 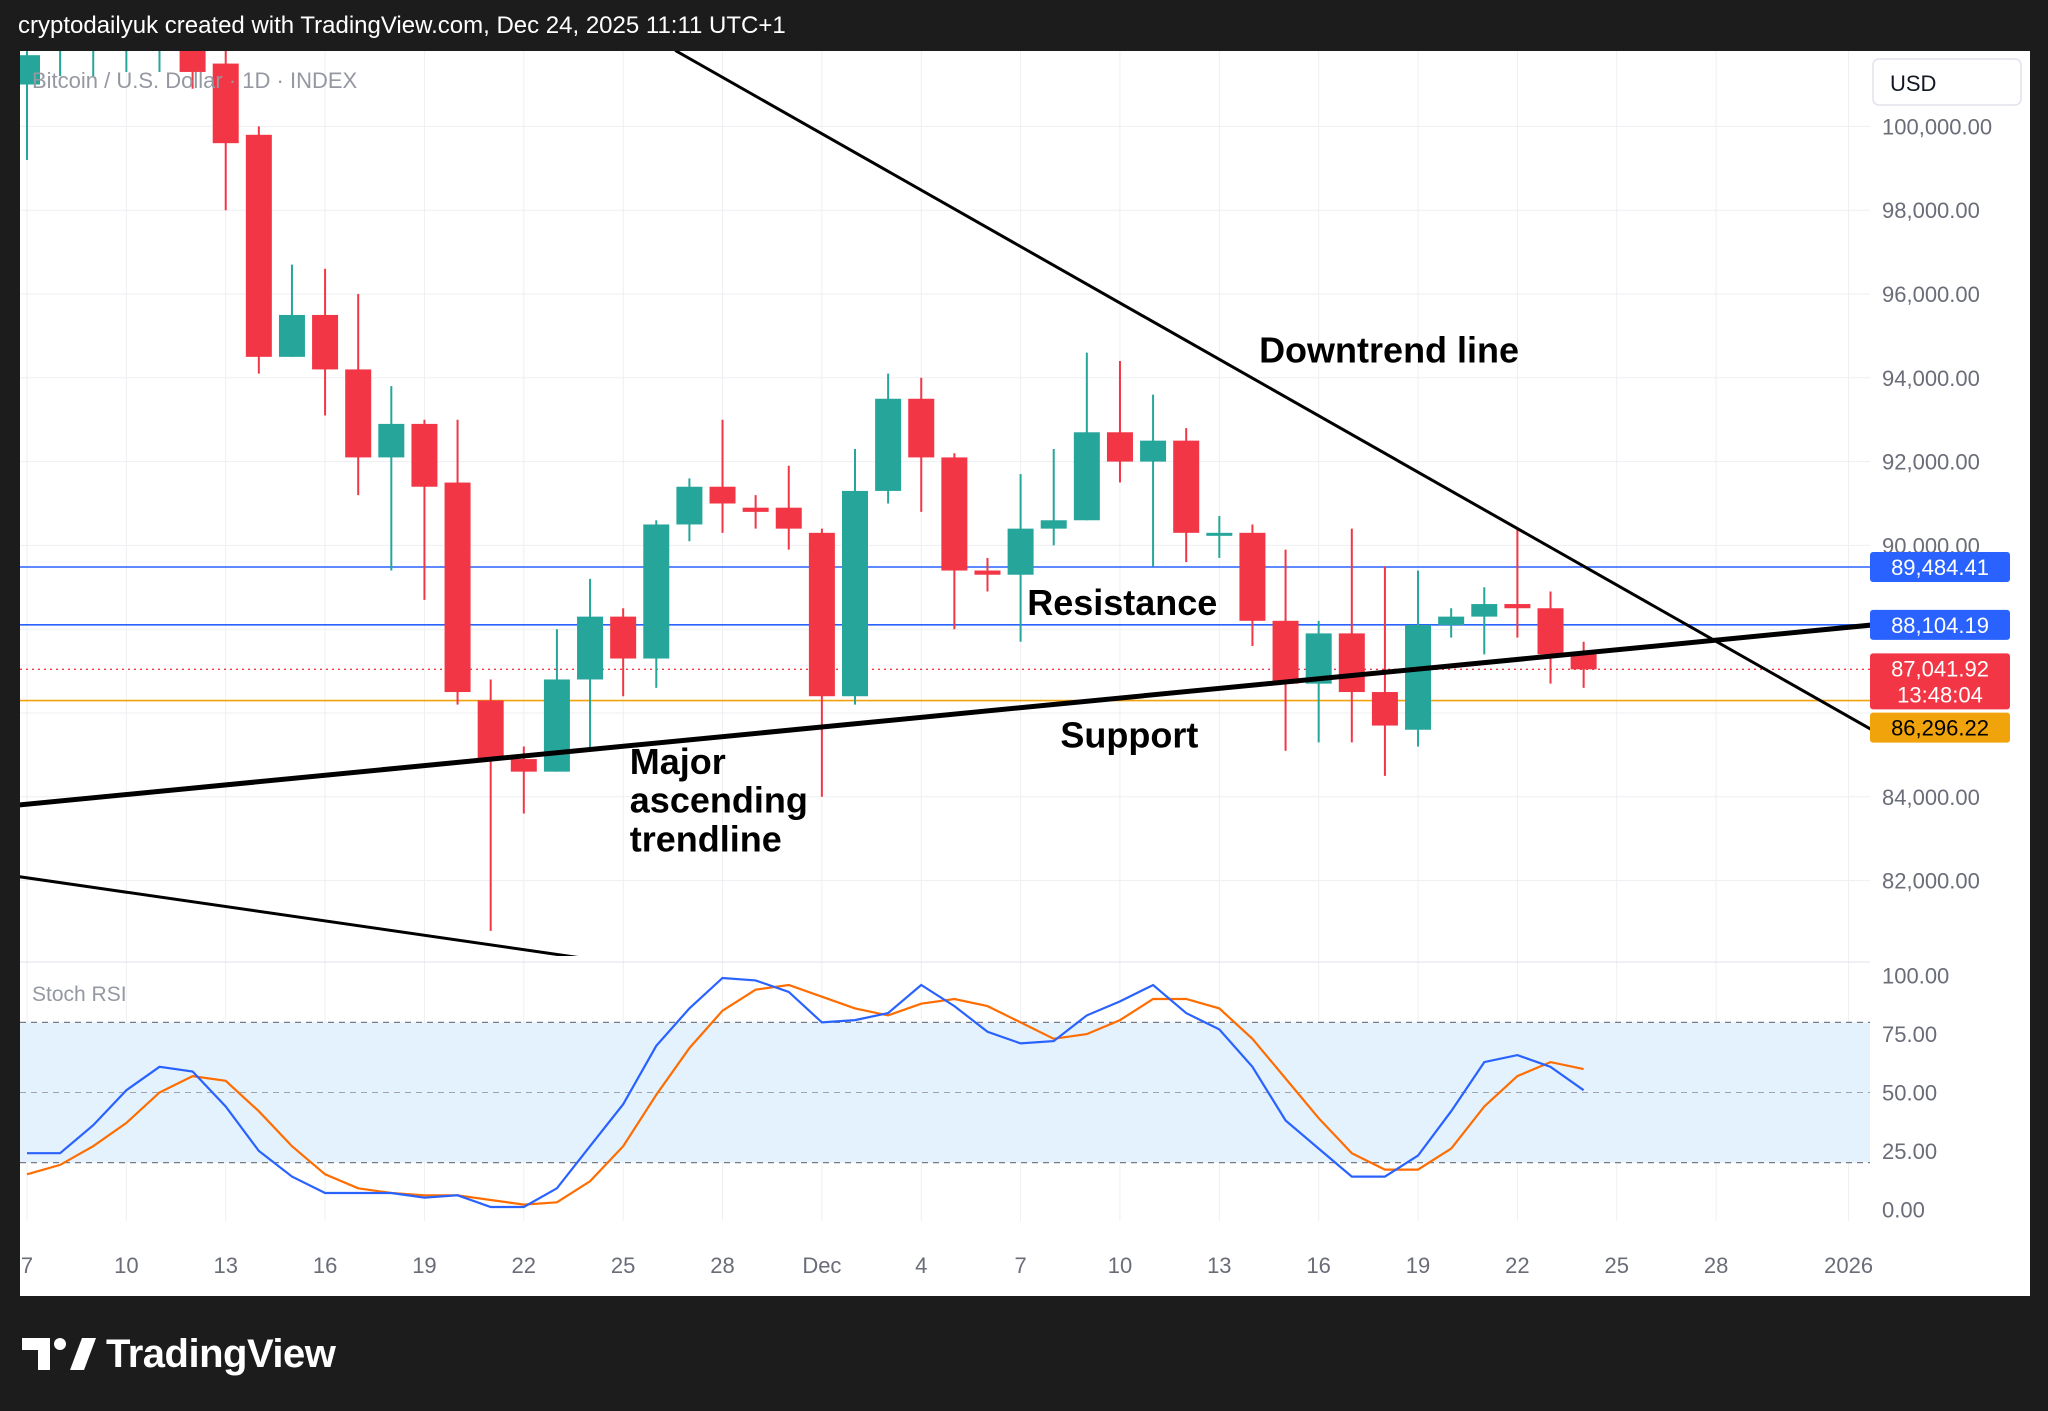 I want to click on time-axis-tick: 4, so click(x=921, y=1265).